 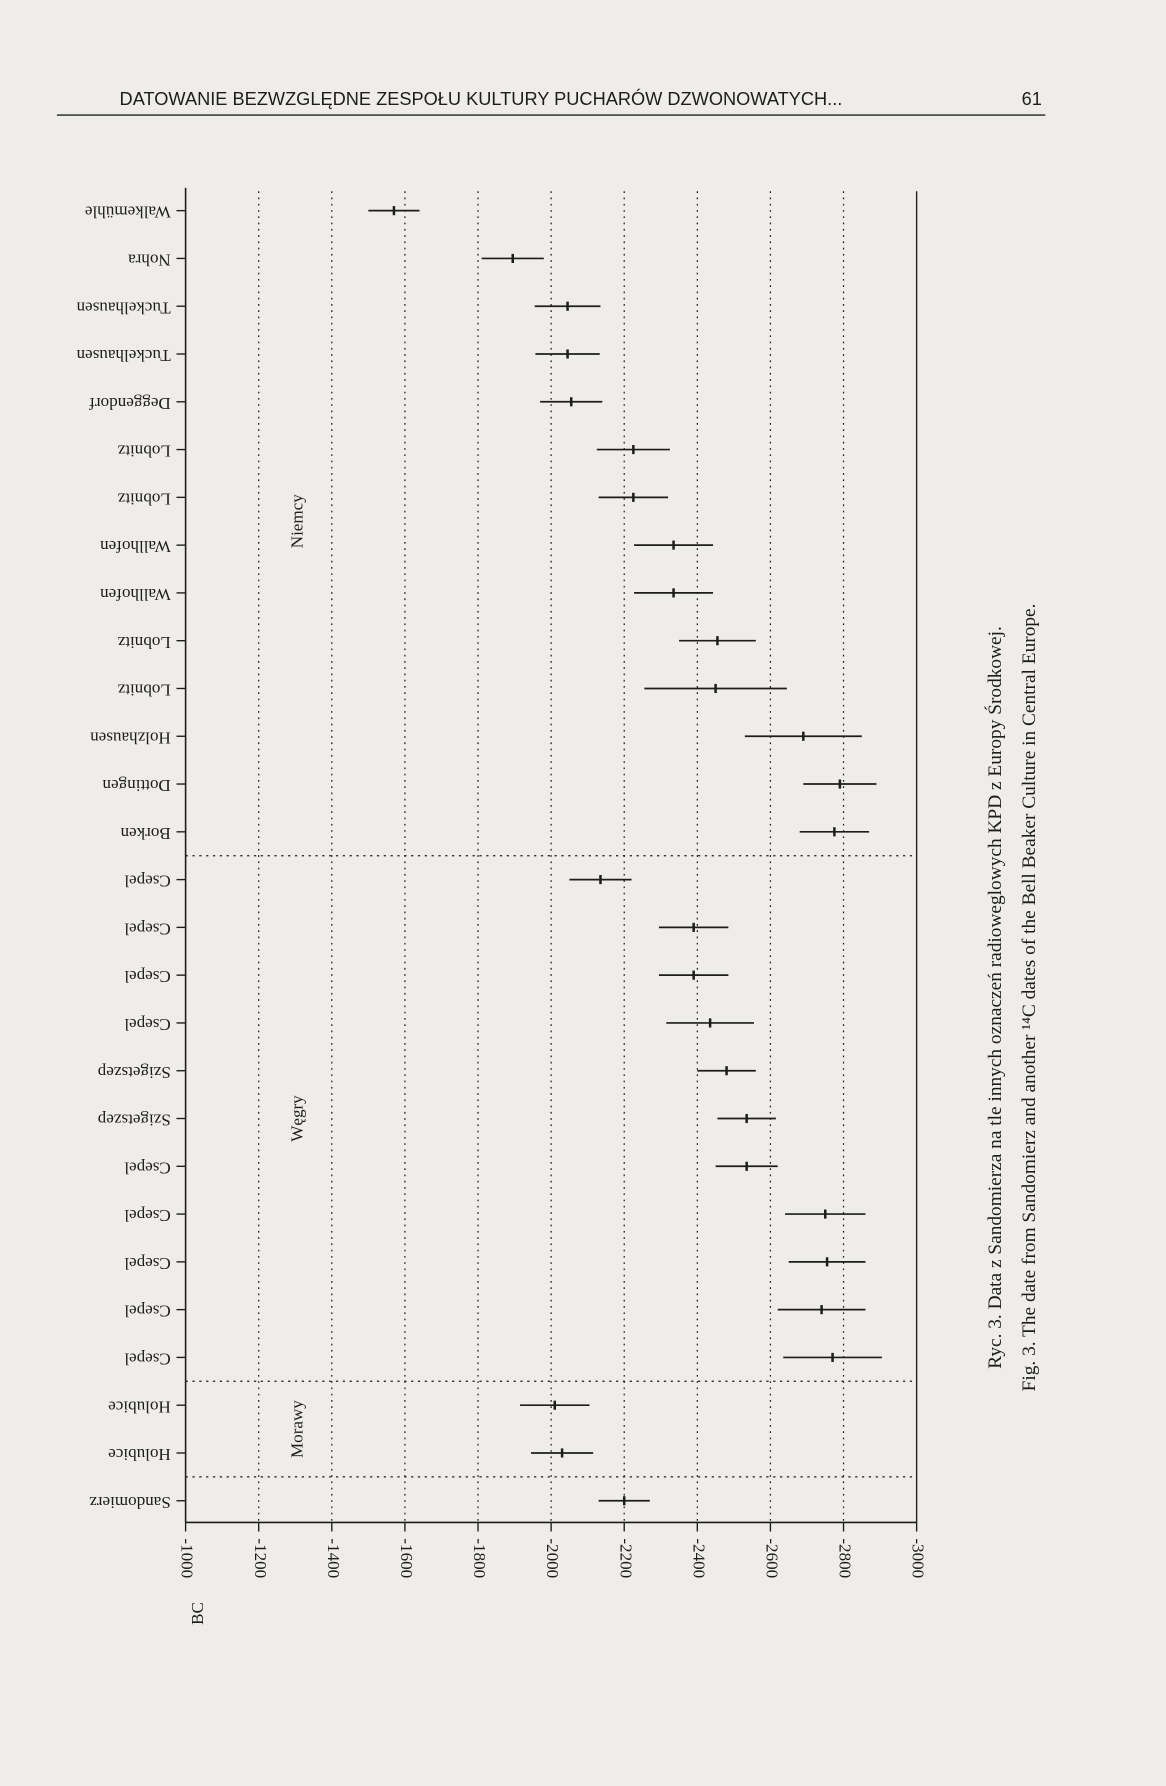 What do you see at coordinates (918, 1558) in the screenshot?
I see `x-tick-label: -3000` at bounding box center [918, 1558].